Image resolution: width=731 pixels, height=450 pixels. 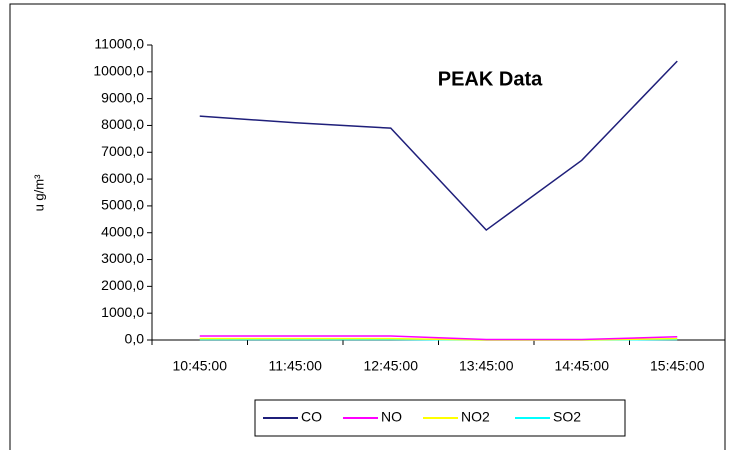 I want to click on x-tick-label: 14:45:00, so click(x=582, y=366).